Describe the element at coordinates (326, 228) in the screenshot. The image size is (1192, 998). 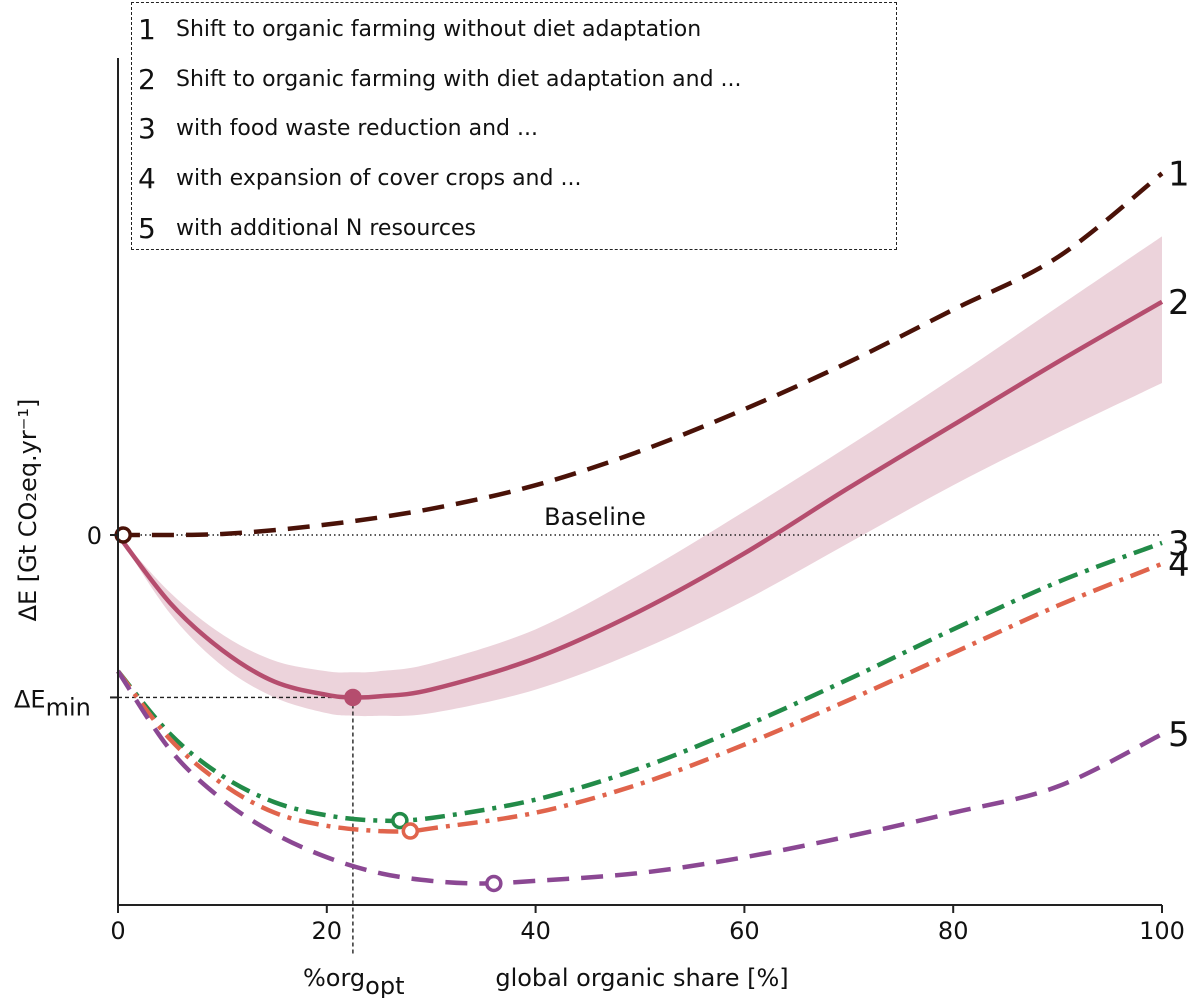
I see `legend-text: with additional N resources` at that location.